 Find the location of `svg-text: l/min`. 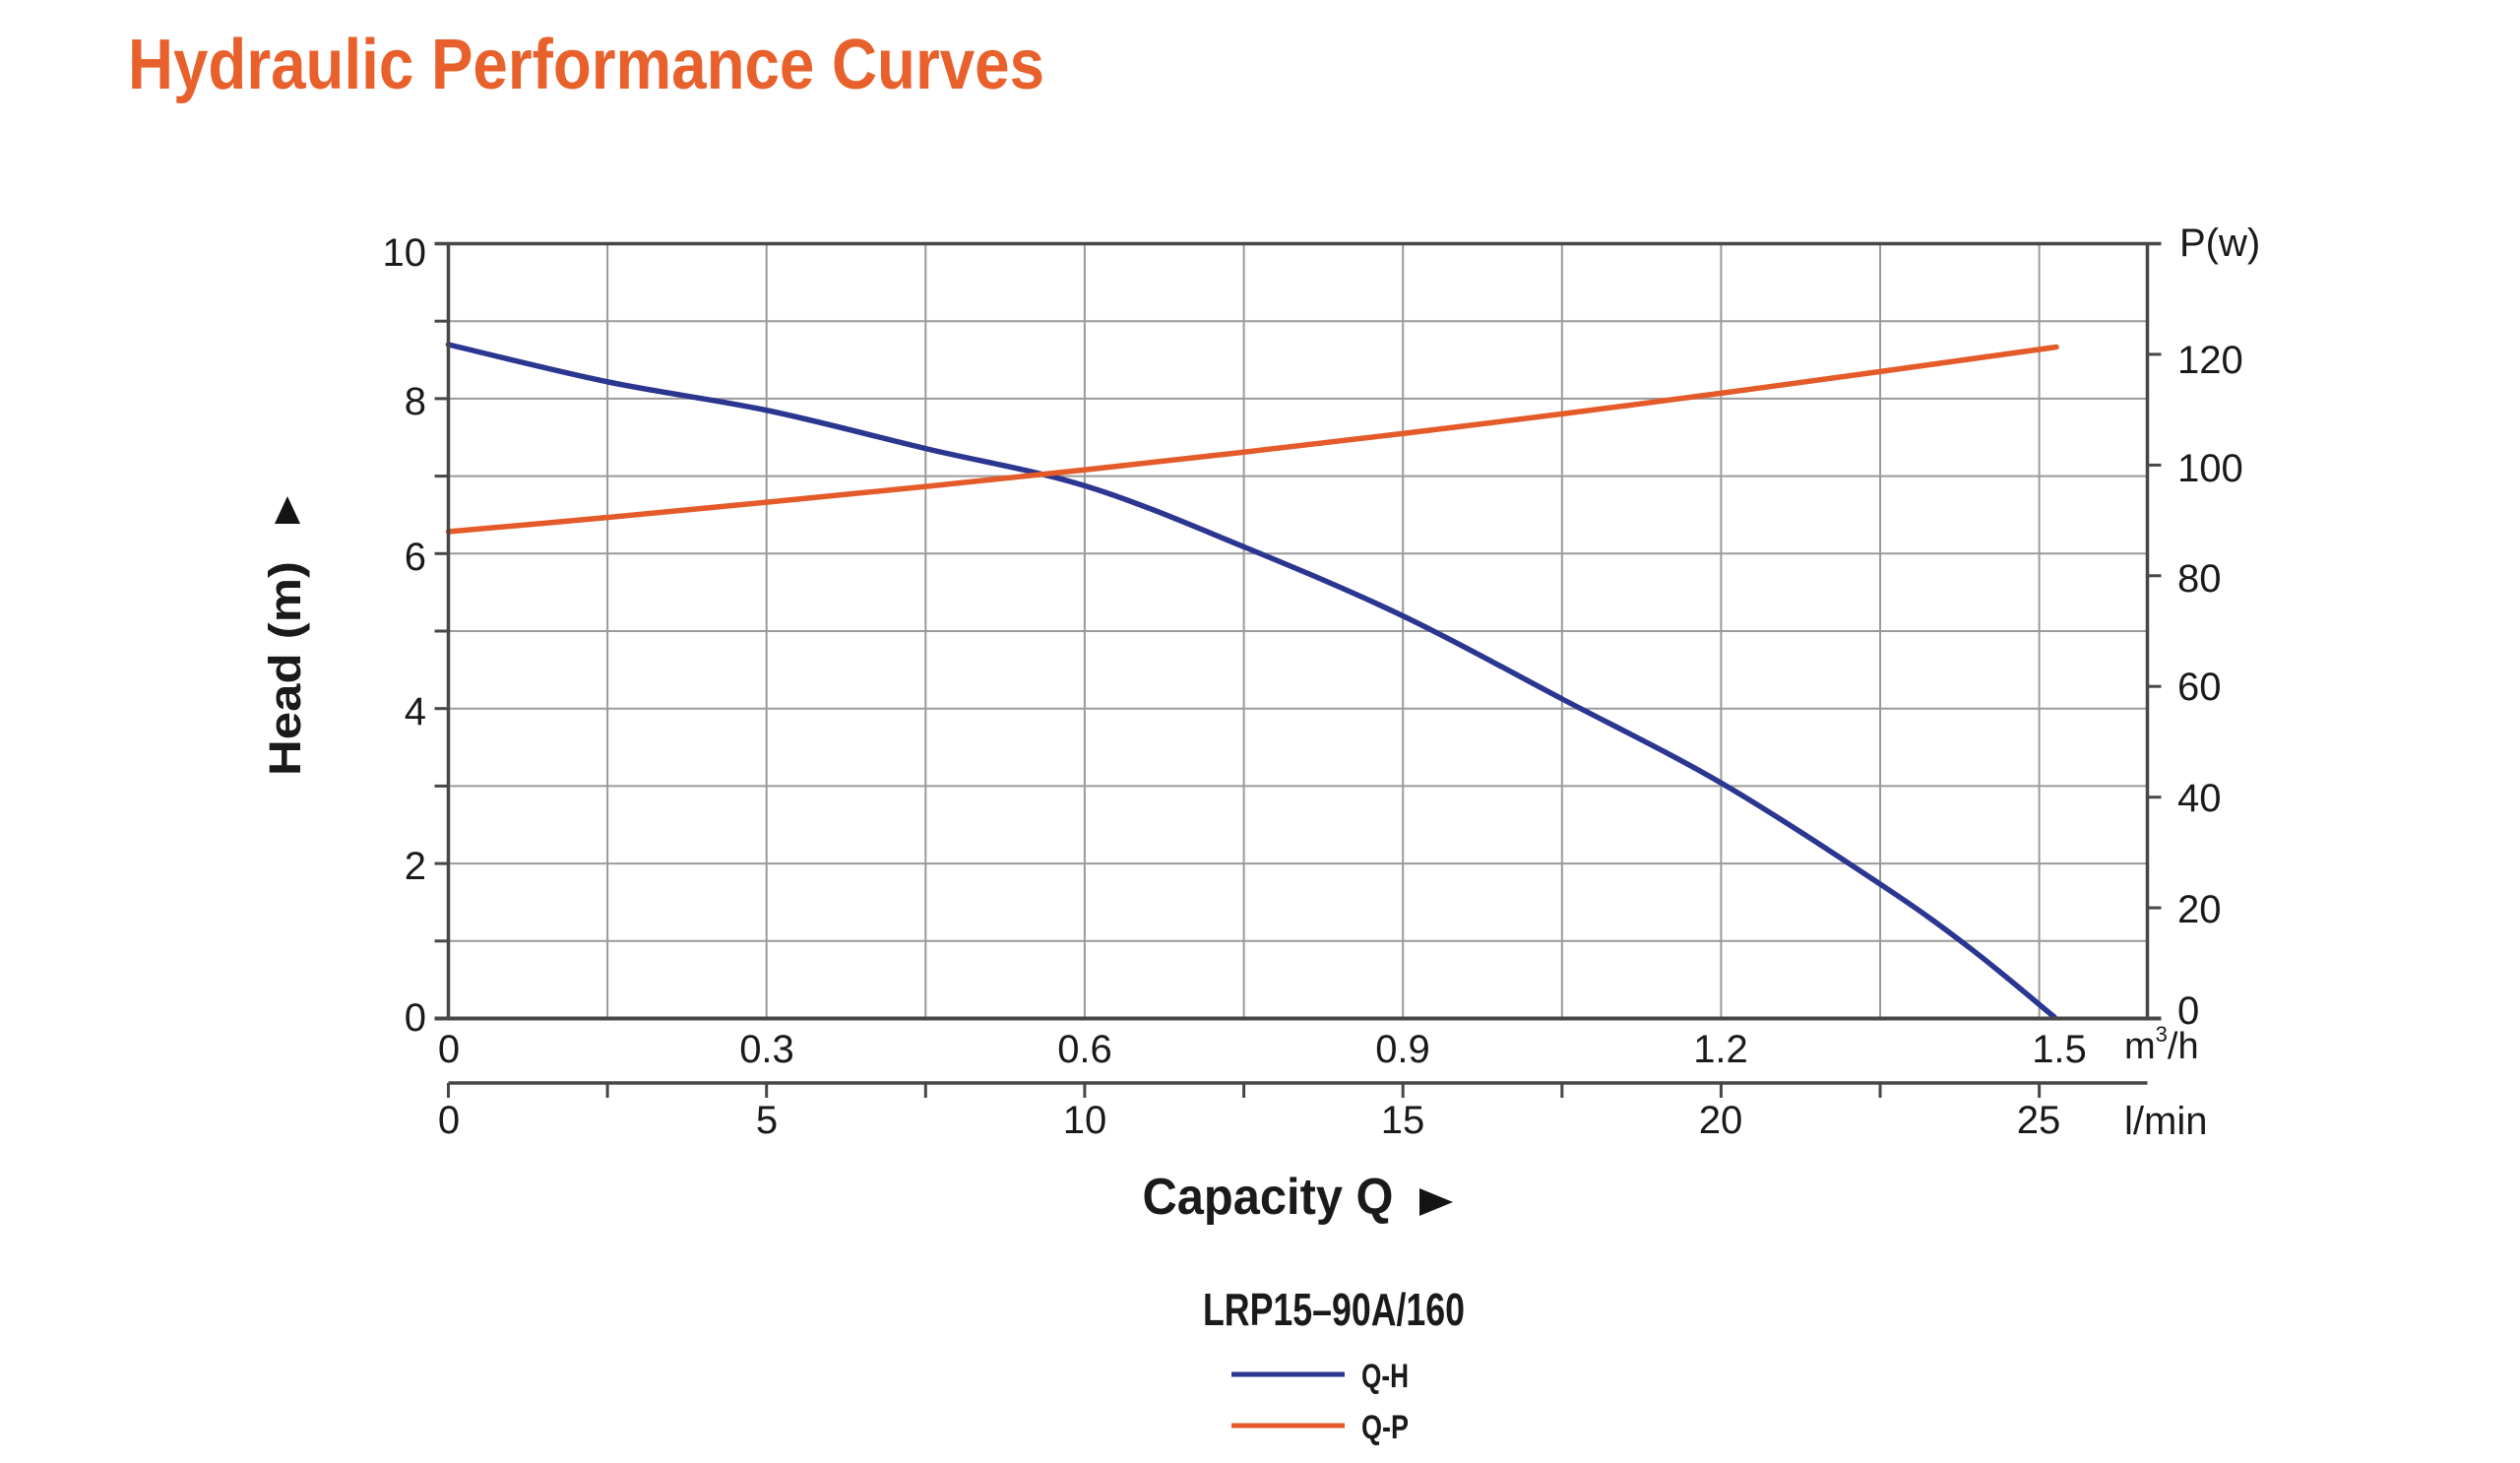

svg-text: l/min is located at coordinates (2165, 1121).